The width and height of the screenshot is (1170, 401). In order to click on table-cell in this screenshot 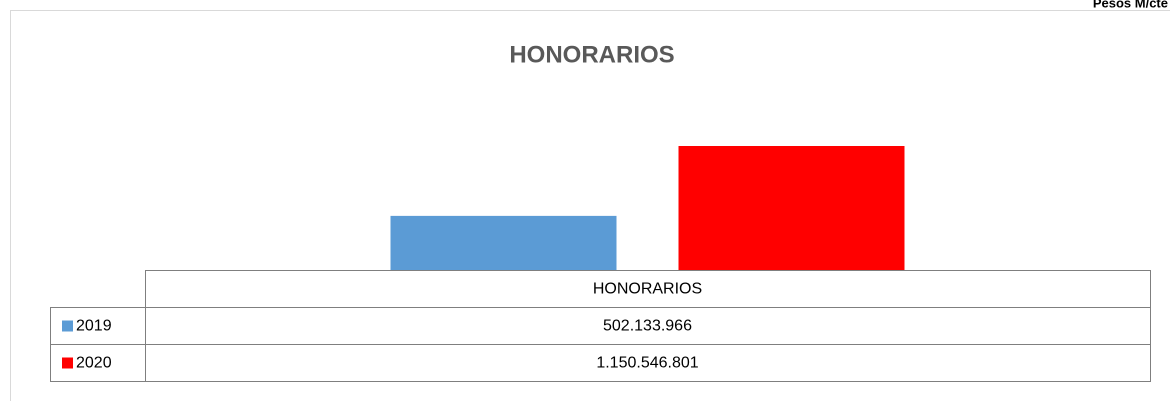, I will do `click(648, 363)`.